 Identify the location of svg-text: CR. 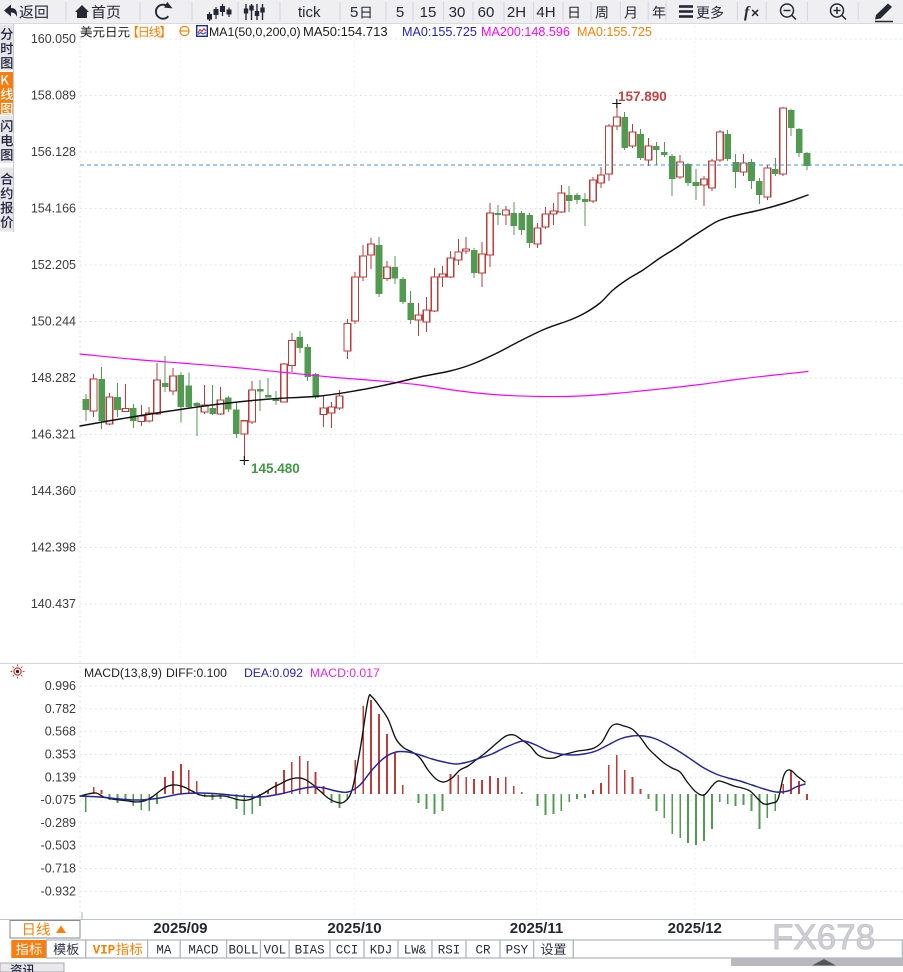
(483, 951).